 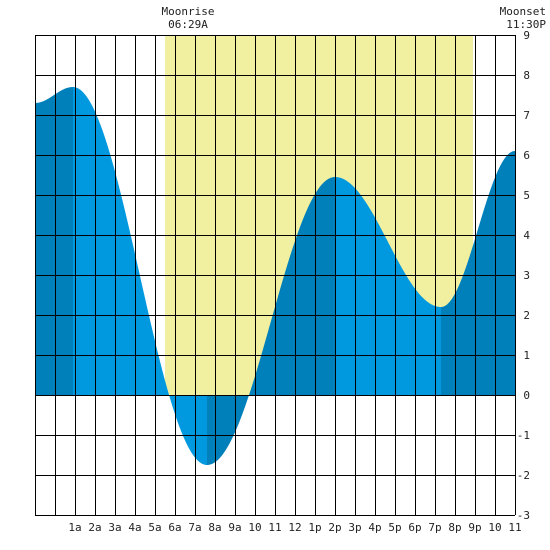 What do you see at coordinates (234, 527) in the screenshot?
I see `x-tick-label: 9a` at bounding box center [234, 527].